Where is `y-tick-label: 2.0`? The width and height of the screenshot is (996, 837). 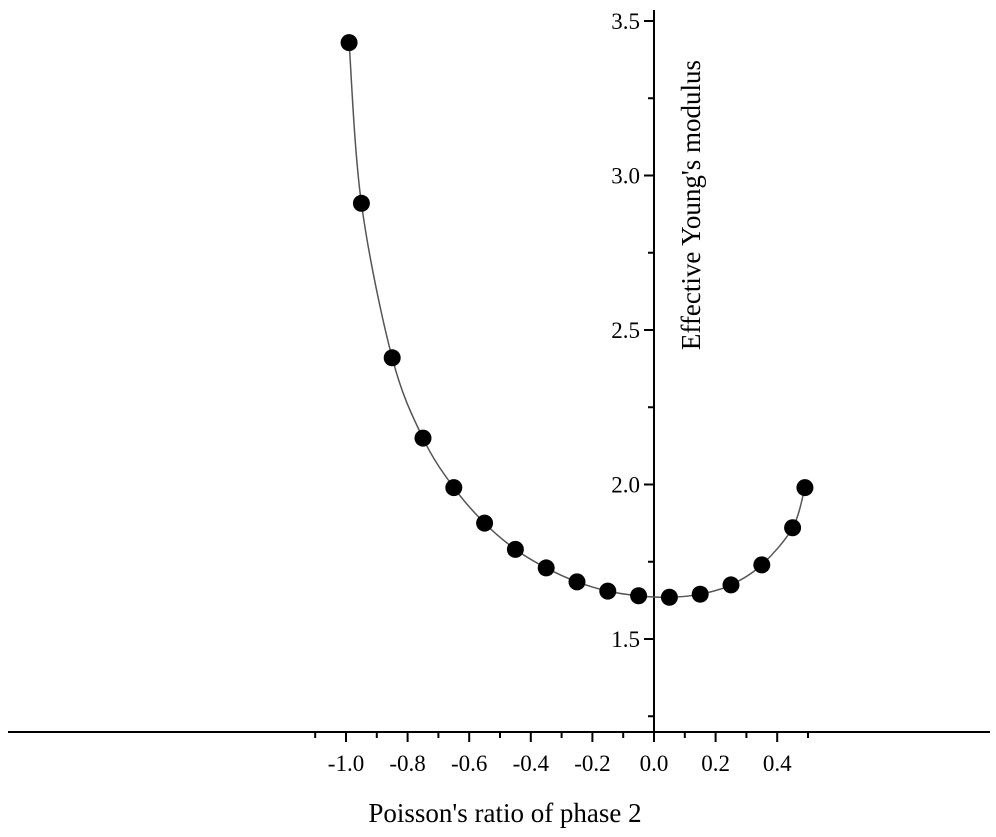
y-tick-label: 2.0 is located at coordinates (625, 485).